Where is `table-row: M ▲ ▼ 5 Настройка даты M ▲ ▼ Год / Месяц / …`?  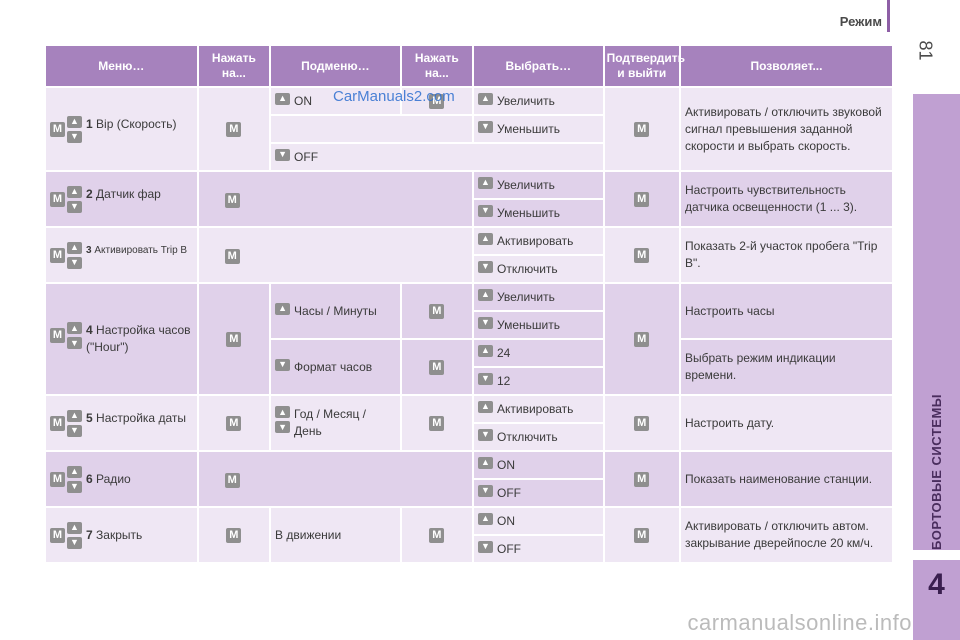
table-row: M ▲ ▼ 5 Настройка даты M ▲ ▼ Год / Месяц / … is located at coordinates (469, 423).